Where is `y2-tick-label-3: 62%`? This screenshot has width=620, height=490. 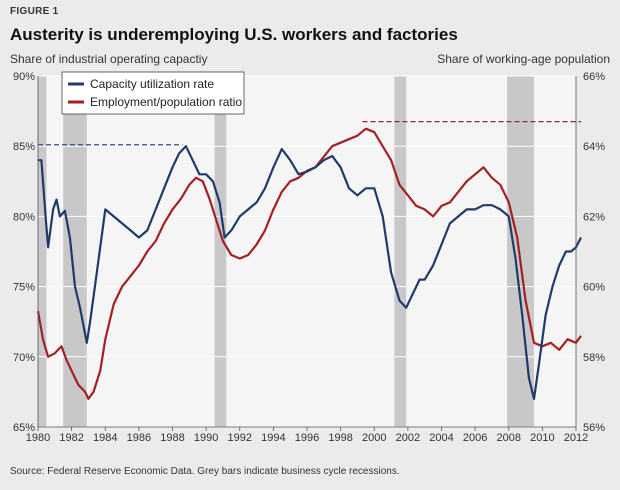
y2-tick-label-3: 62% is located at coordinates (594, 217).